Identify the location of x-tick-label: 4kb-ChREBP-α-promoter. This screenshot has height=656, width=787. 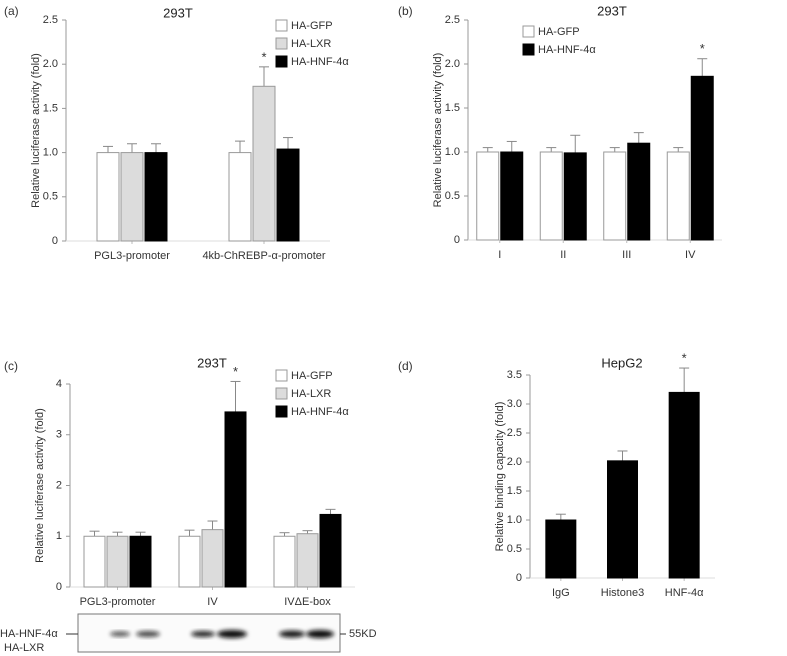
(264, 256).